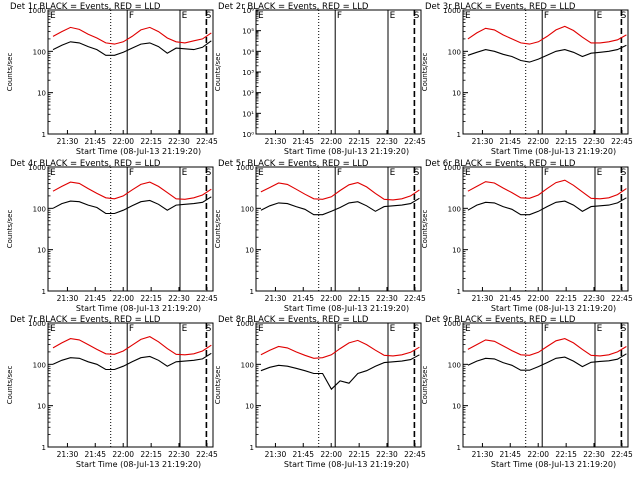 The image size is (640, 480). What do you see at coordinates (293, 7) in the screenshot?
I see `panel-title: Det 2r BLACK = Events, RED = LLD` at bounding box center [293, 7].